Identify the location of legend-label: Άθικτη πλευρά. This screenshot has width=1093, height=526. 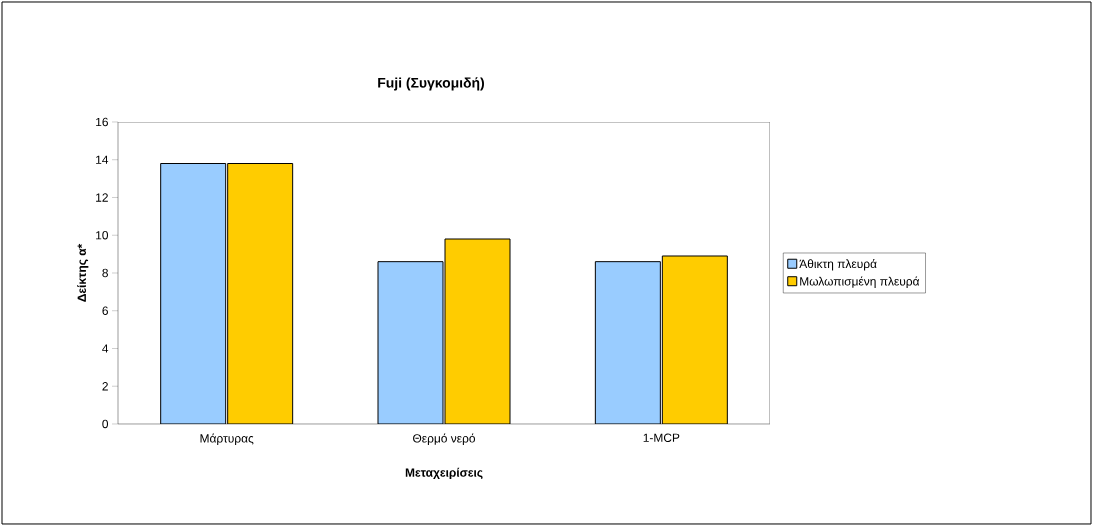
(838, 265).